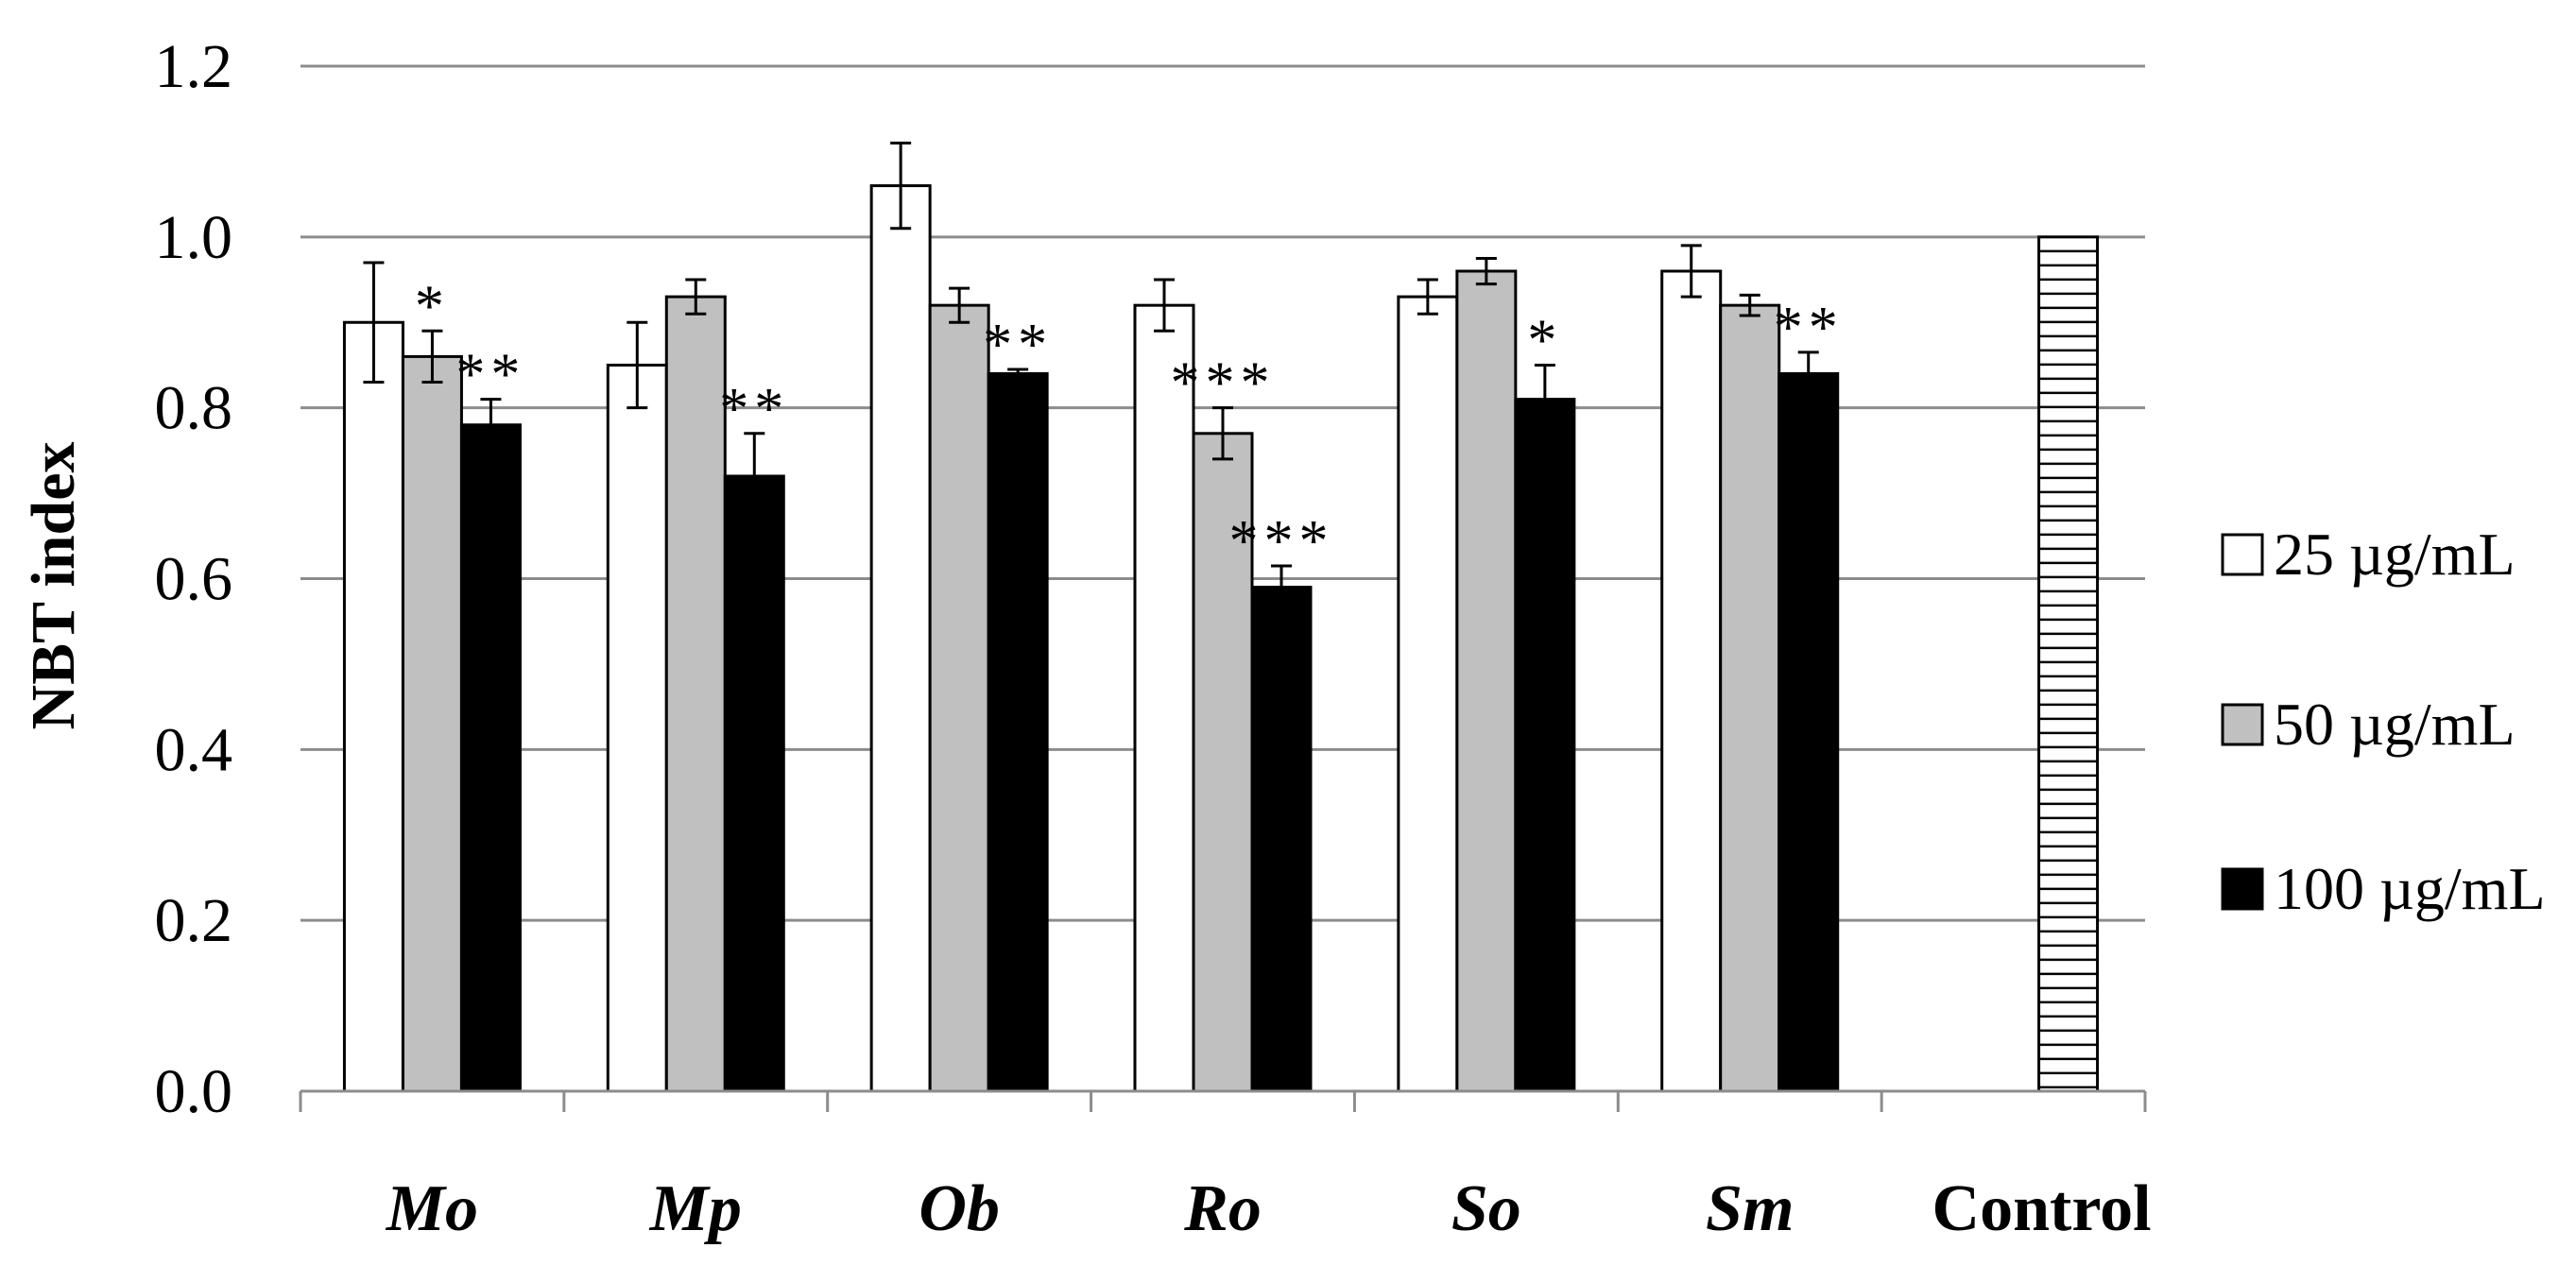  What do you see at coordinates (1018, 345) in the screenshot?
I see `significance-Ob-2: **` at bounding box center [1018, 345].